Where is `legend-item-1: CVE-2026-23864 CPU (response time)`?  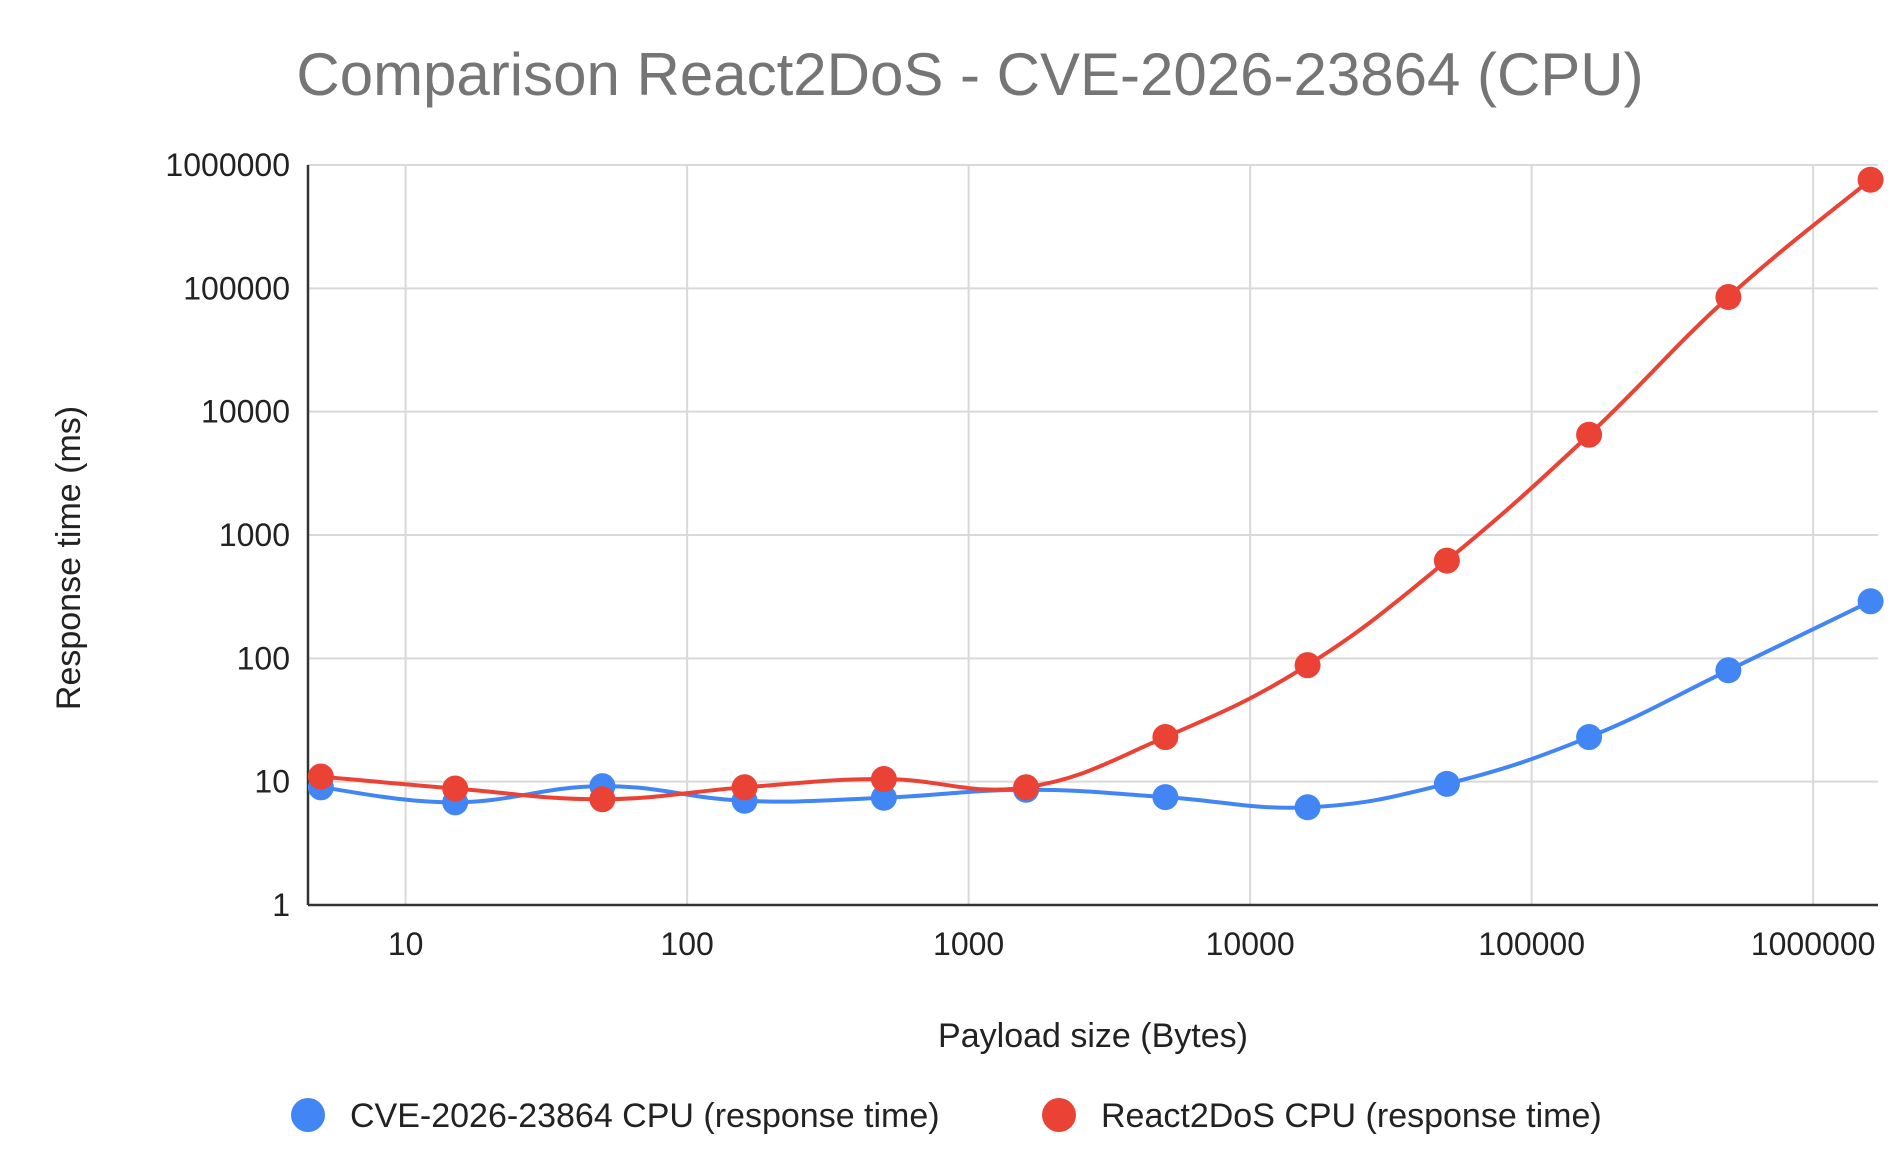 legend-item-1: CVE-2026-23864 CPU (response time) is located at coordinates (615, 1116).